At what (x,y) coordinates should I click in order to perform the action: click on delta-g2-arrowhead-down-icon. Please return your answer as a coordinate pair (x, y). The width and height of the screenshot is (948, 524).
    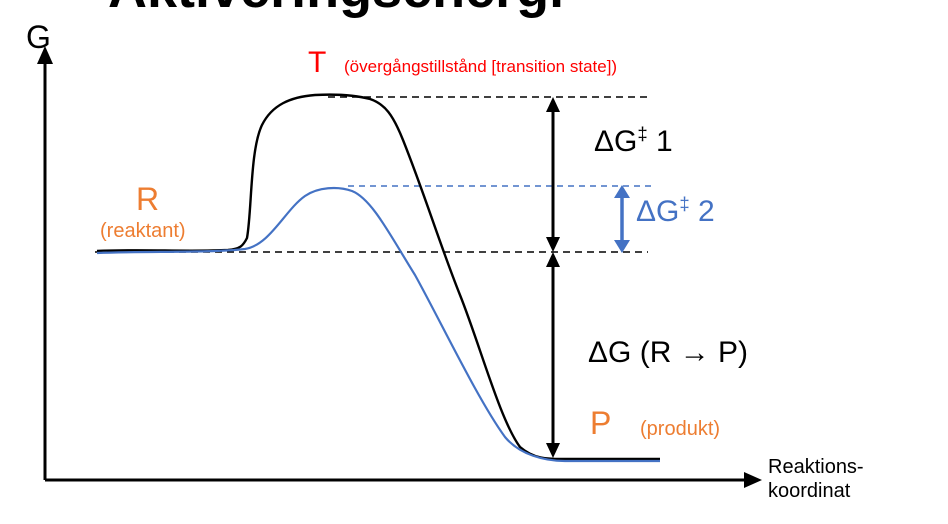
    Looking at the image, I should click on (622, 246).